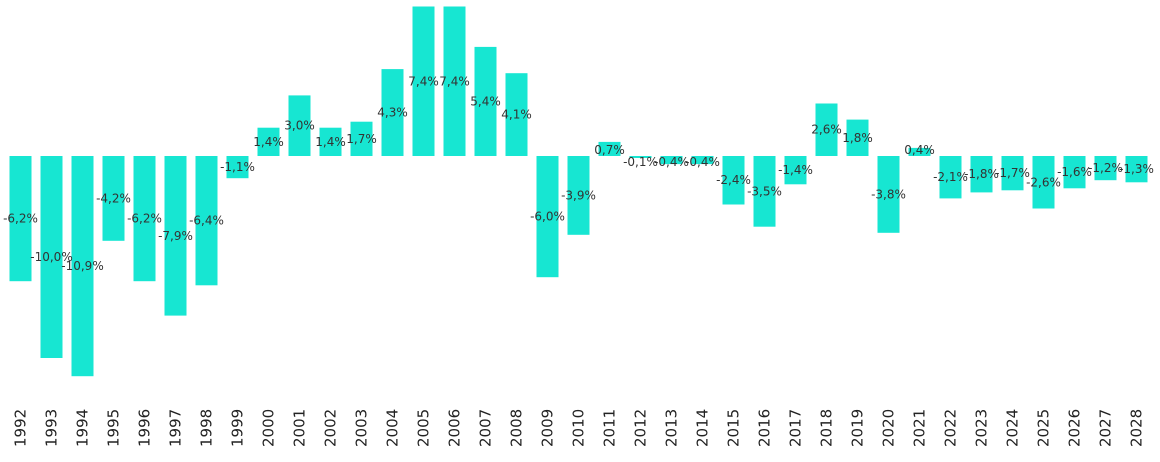 This screenshot has width=1160, height=462. I want to click on bar-2003, so click(361, 138).